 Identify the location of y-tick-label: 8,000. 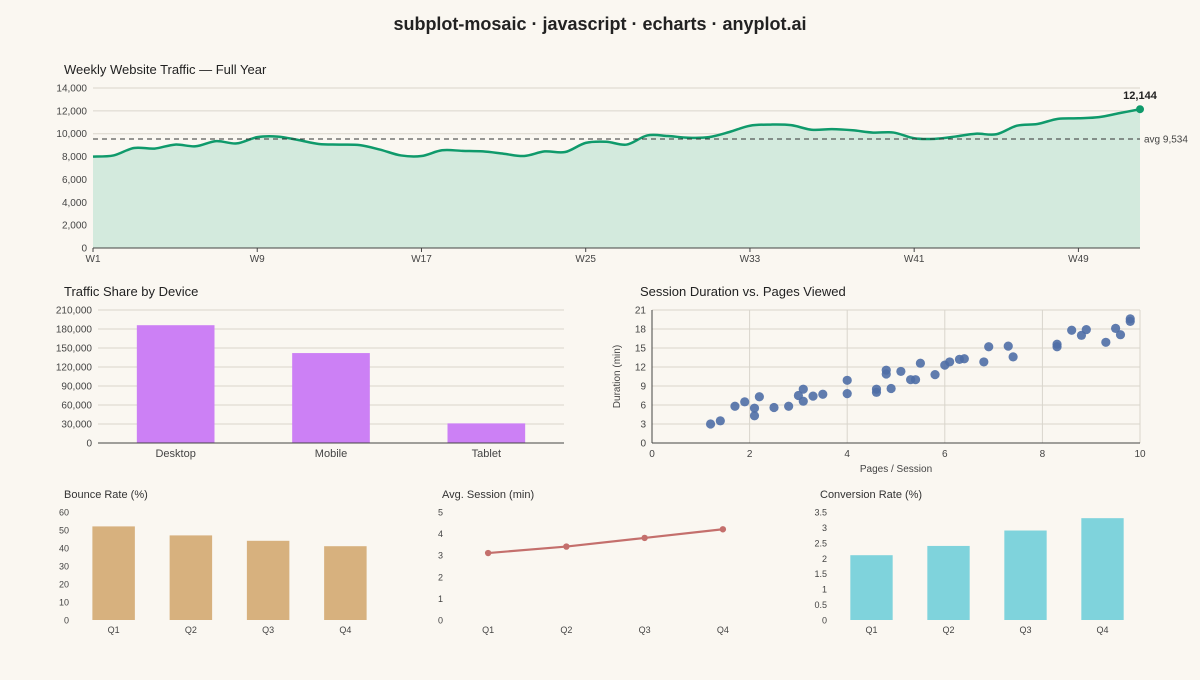
(74, 157).